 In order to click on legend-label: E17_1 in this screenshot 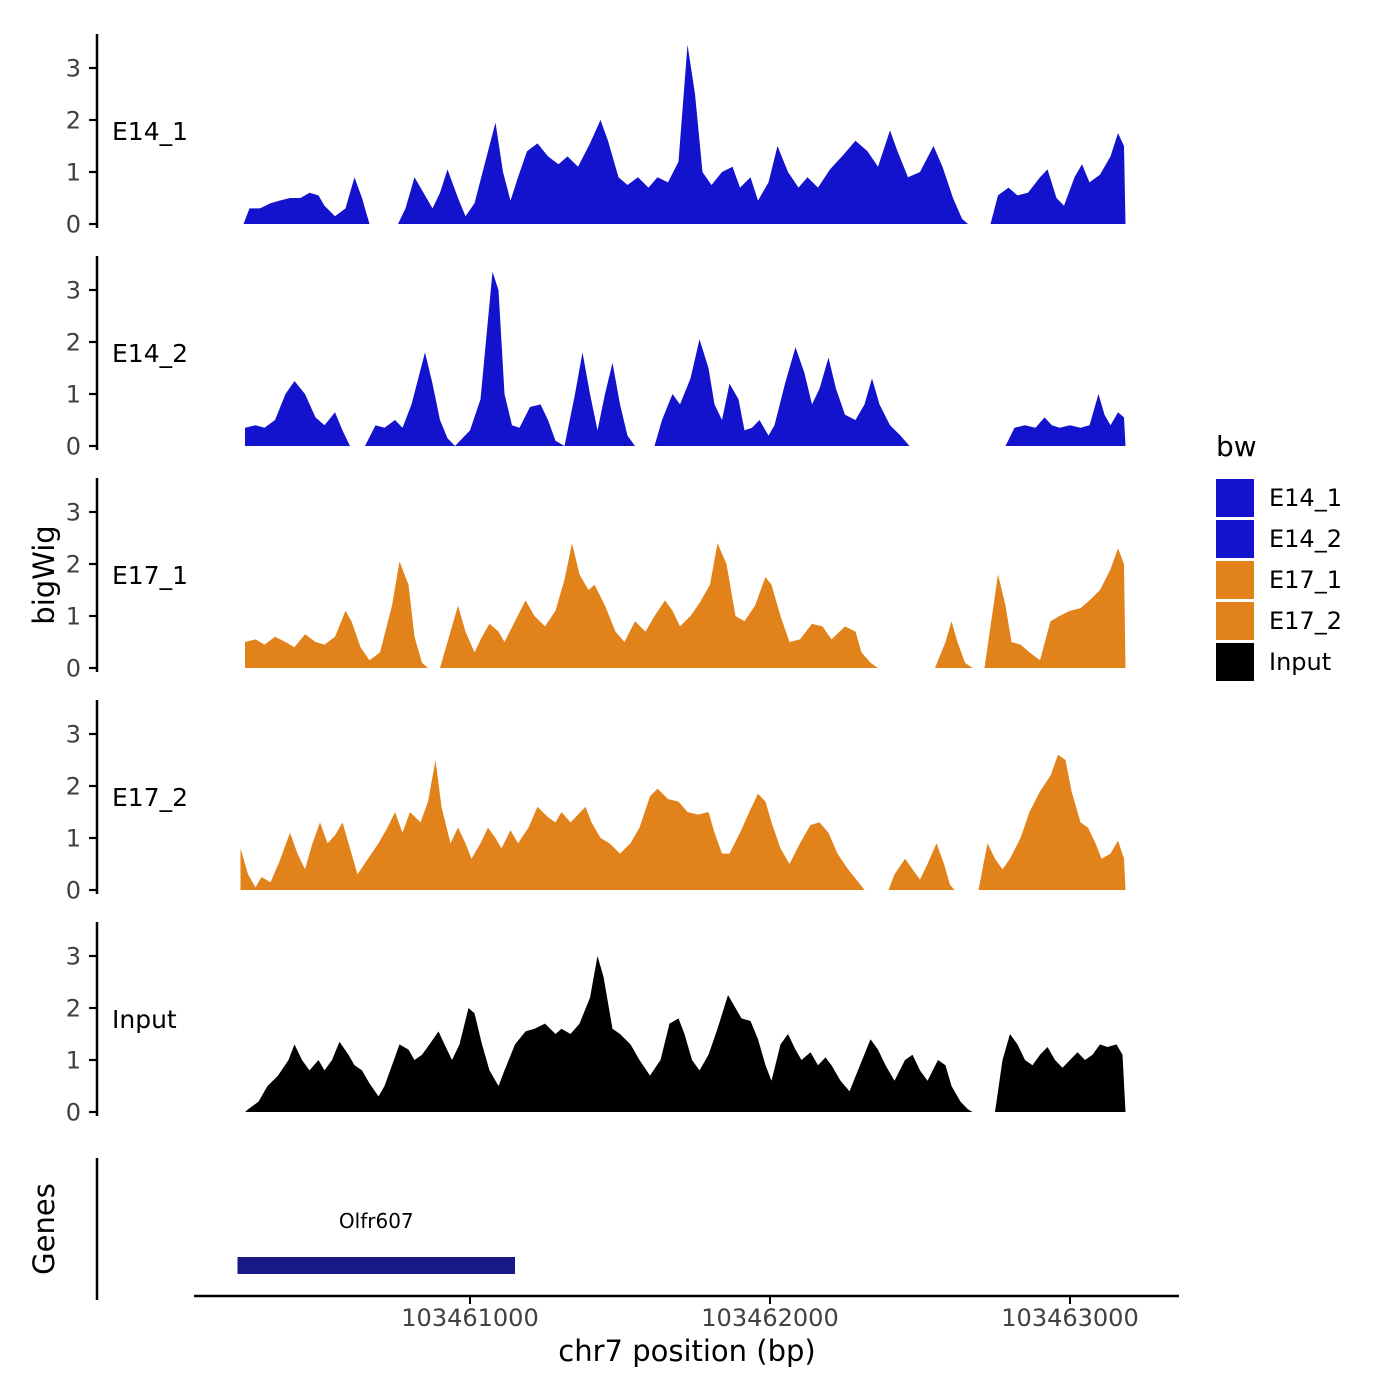, I will do `click(1305, 580)`.